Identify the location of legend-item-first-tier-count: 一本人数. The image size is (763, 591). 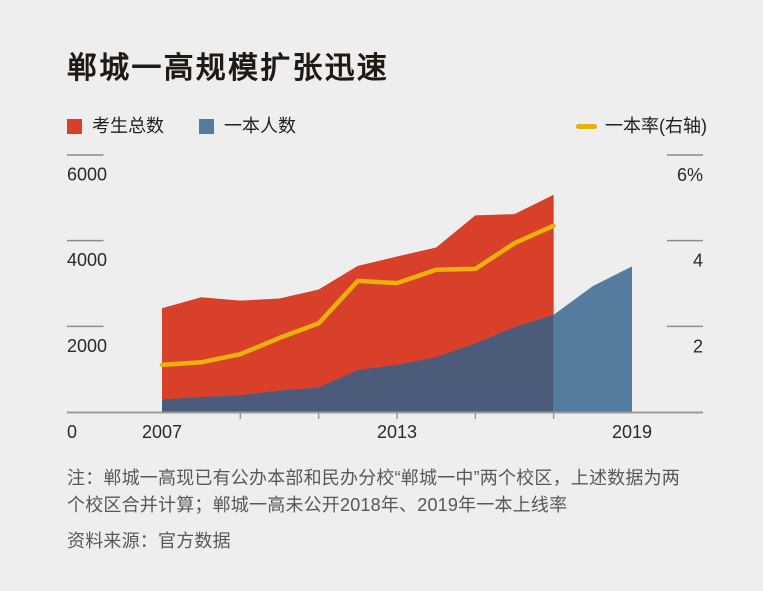
(247, 126).